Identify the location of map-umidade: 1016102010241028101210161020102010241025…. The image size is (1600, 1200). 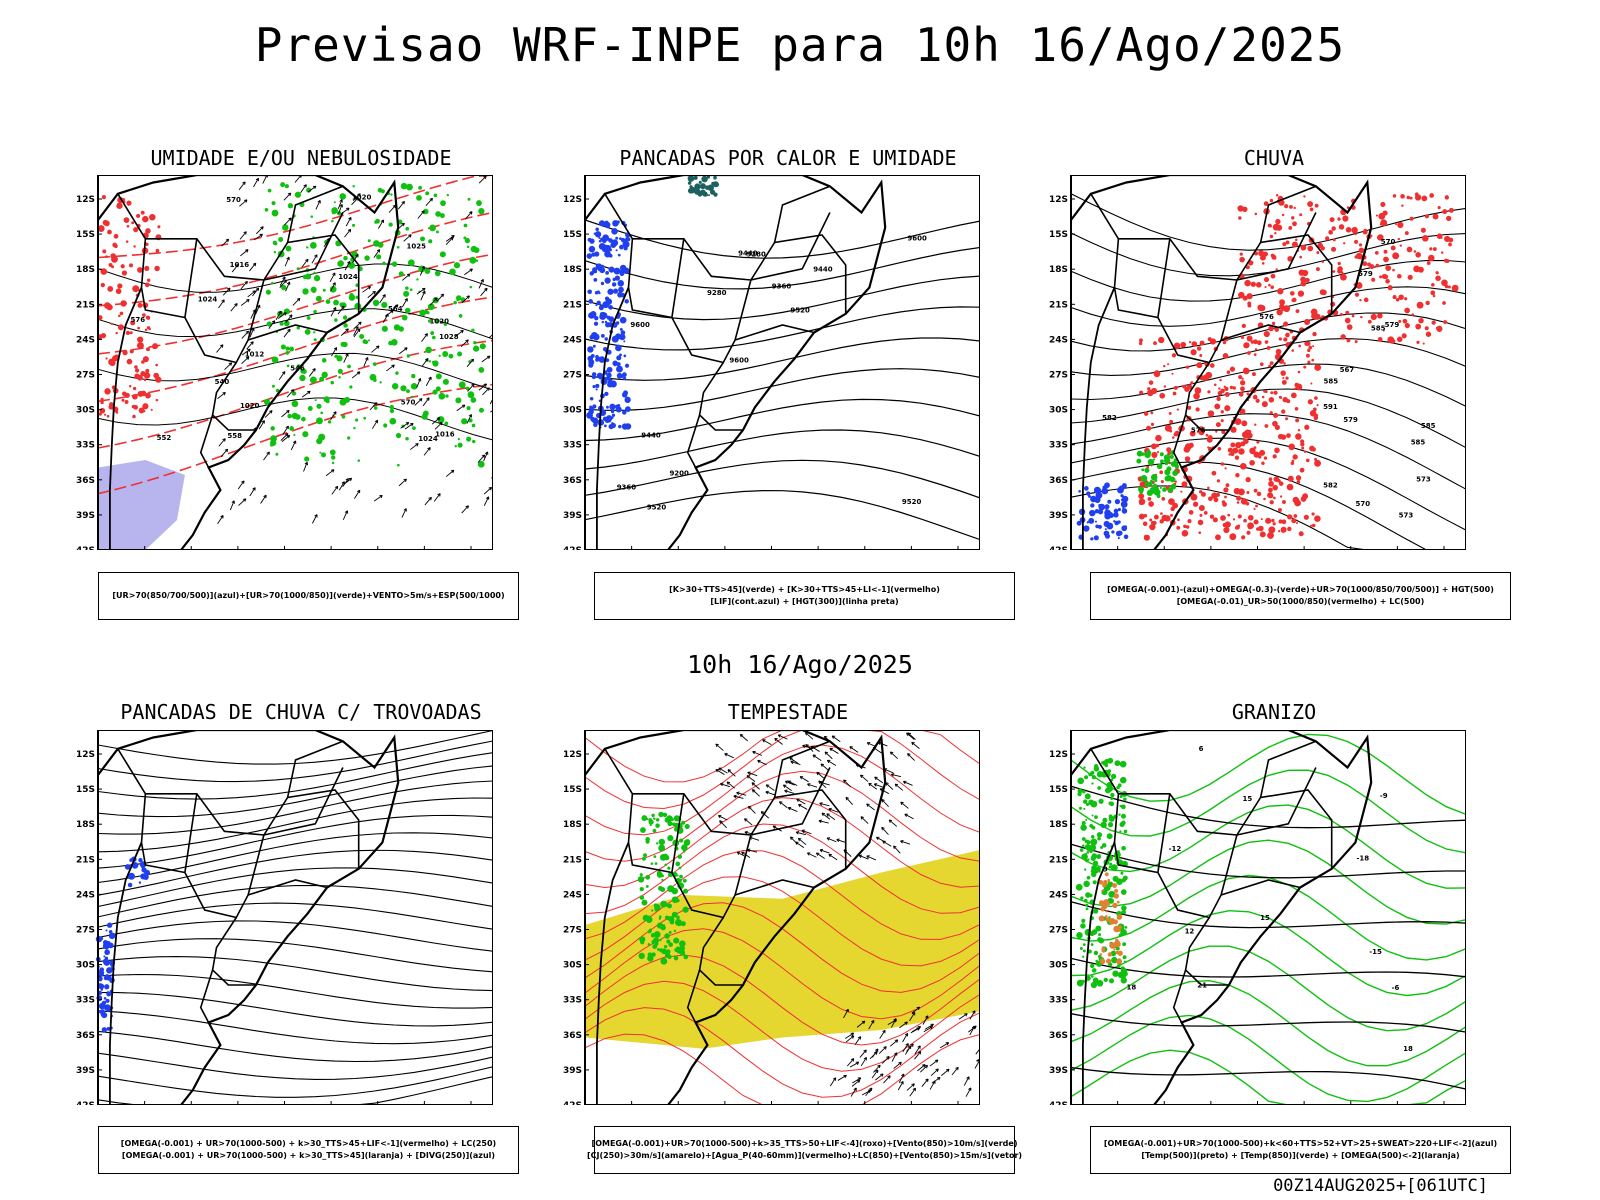
(284, 362).